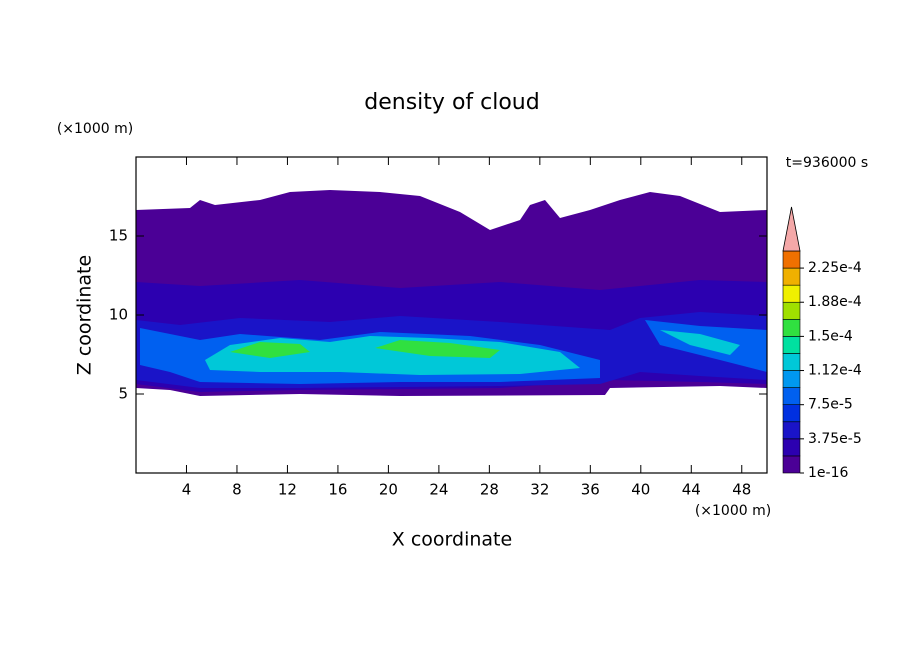 This screenshot has width=904, height=654. What do you see at coordinates (237, 490) in the screenshot?
I see `x-tick-label: 8` at bounding box center [237, 490].